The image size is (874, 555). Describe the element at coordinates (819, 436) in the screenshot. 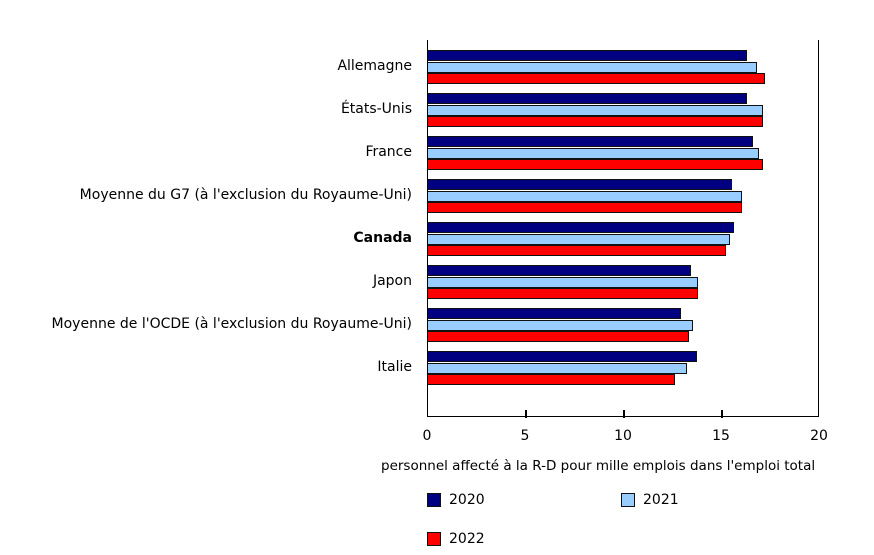

I see `x-tick-label: 20` at that location.